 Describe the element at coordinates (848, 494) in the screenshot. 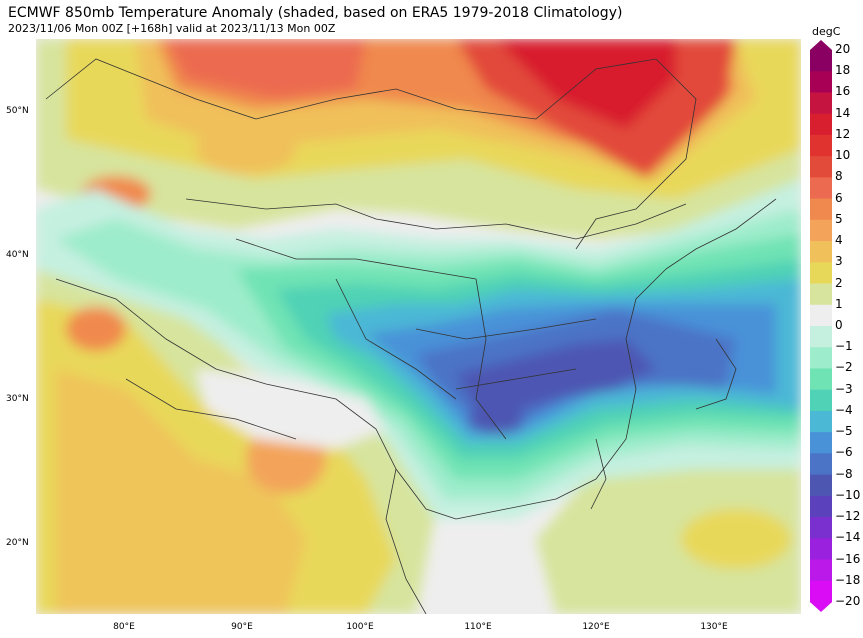

I see `colorbar-tick-label: −10` at that location.